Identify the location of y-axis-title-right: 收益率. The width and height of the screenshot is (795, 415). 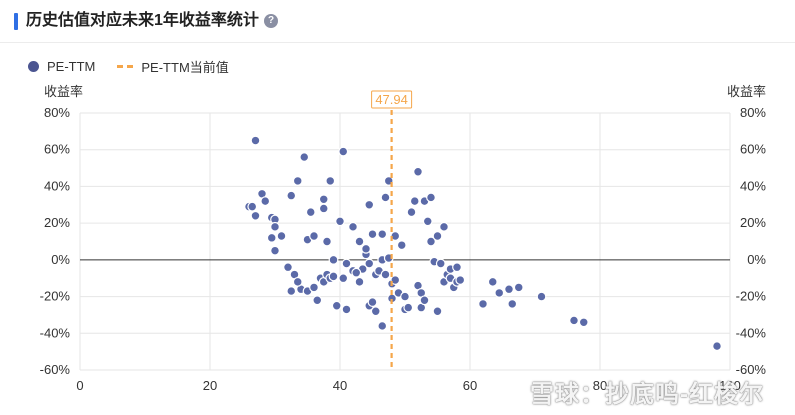
(746, 91).